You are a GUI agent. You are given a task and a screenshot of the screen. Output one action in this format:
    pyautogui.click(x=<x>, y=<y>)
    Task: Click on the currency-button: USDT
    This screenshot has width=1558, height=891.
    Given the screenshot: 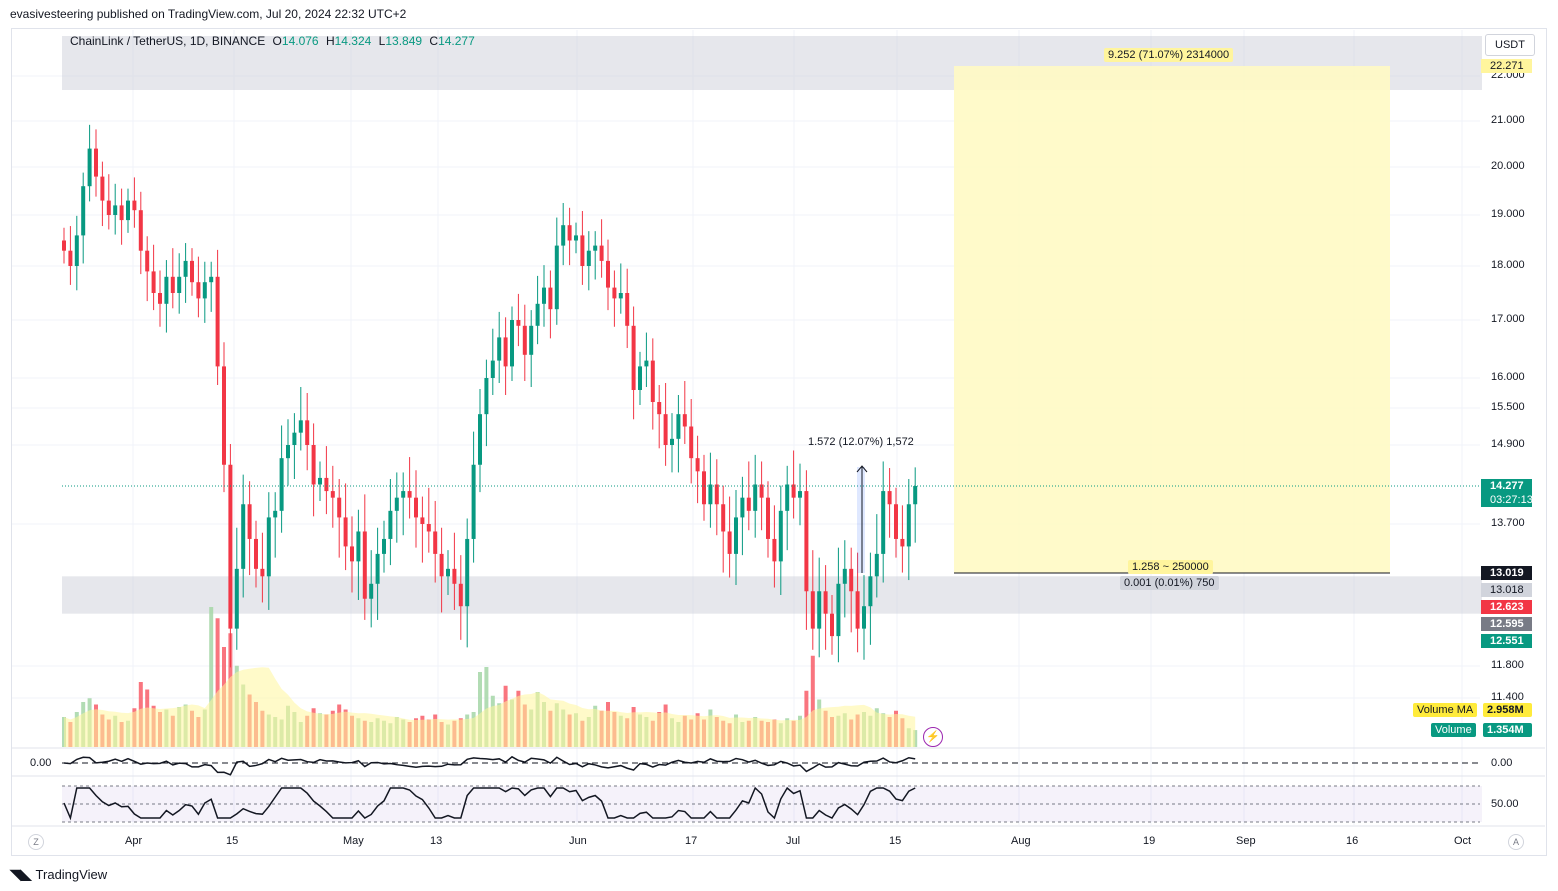 What is the action you would take?
    pyautogui.click(x=1510, y=45)
    